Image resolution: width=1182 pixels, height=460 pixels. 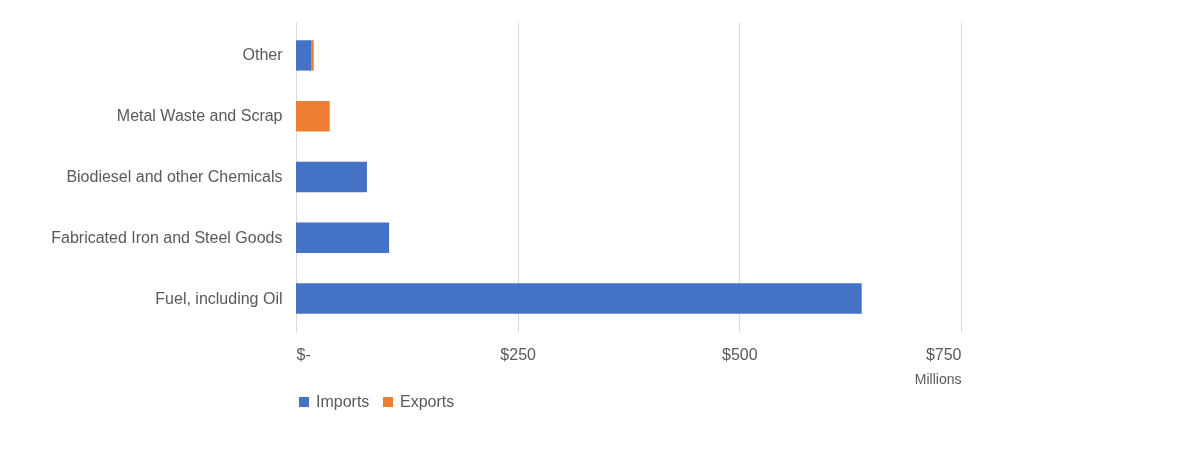 I want to click on x-axis-title: Millions, so click(x=938, y=378).